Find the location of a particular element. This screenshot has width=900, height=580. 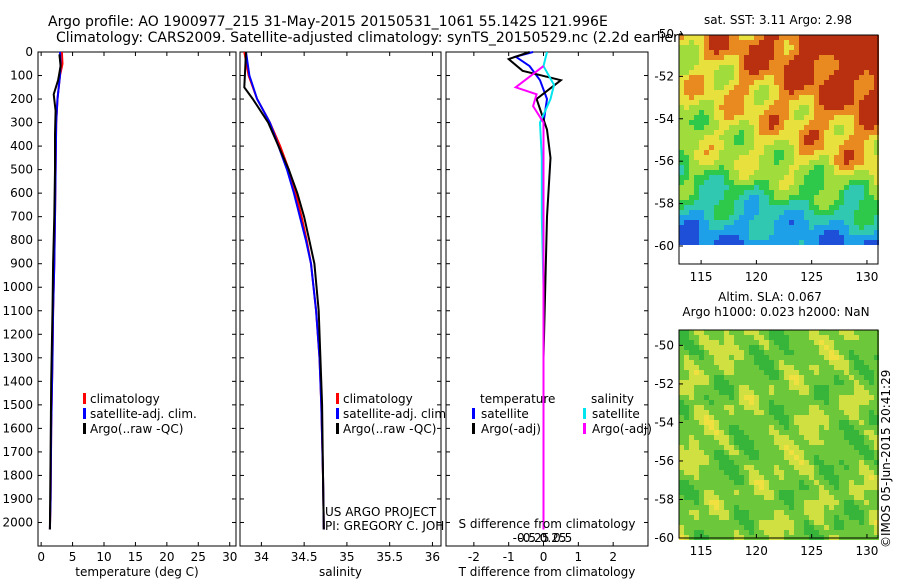

diff-legend-label: Argo(-adj) is located at coordinates (622, 429).